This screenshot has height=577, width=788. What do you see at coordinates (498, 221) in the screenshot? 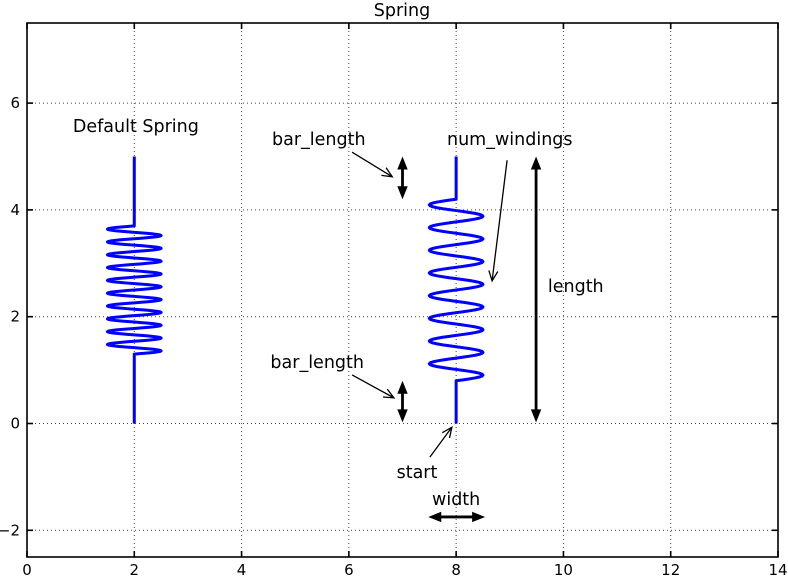
I see `num-windings-arrow` at bounding box center [498, 221].